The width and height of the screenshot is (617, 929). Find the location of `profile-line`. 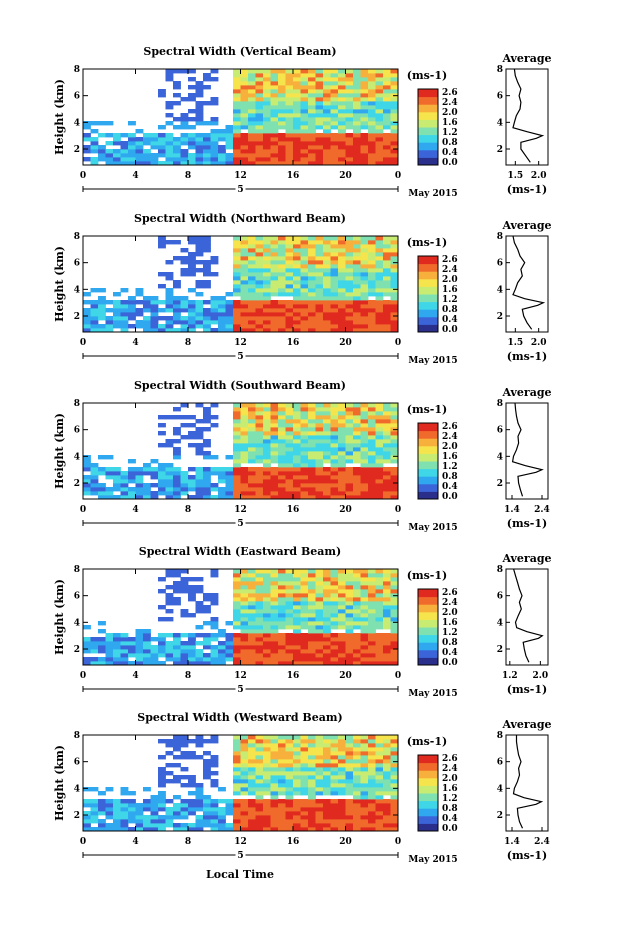

profile-line is located at coordinates (528, 782).